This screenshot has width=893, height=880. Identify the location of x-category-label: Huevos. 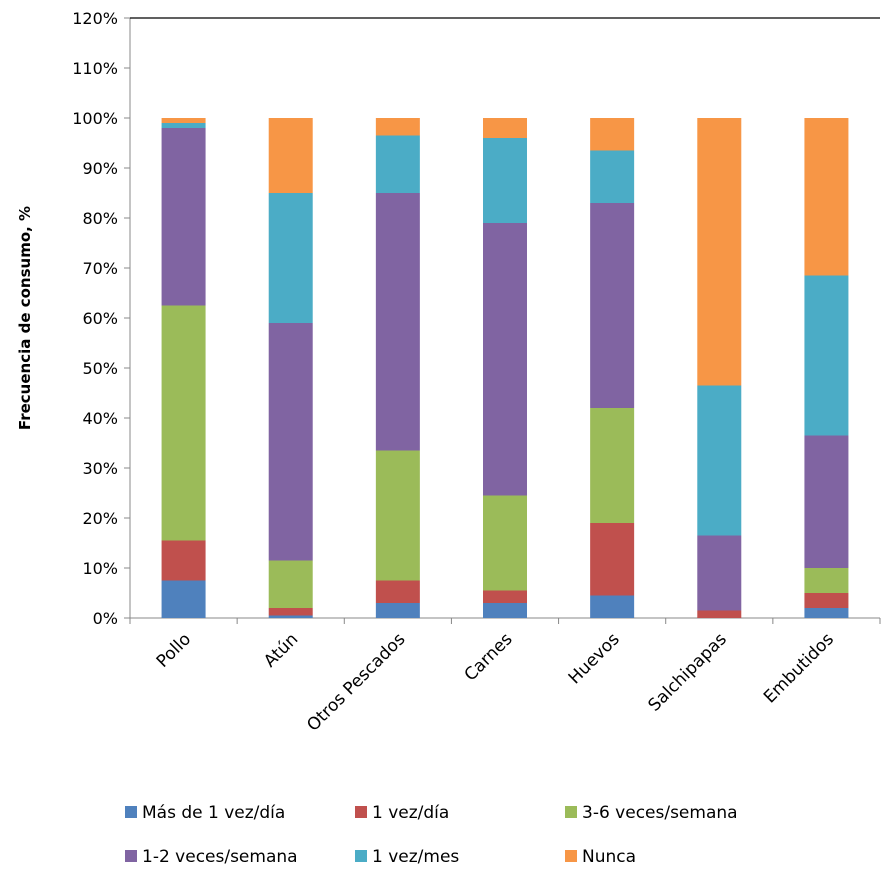
(594, 658).